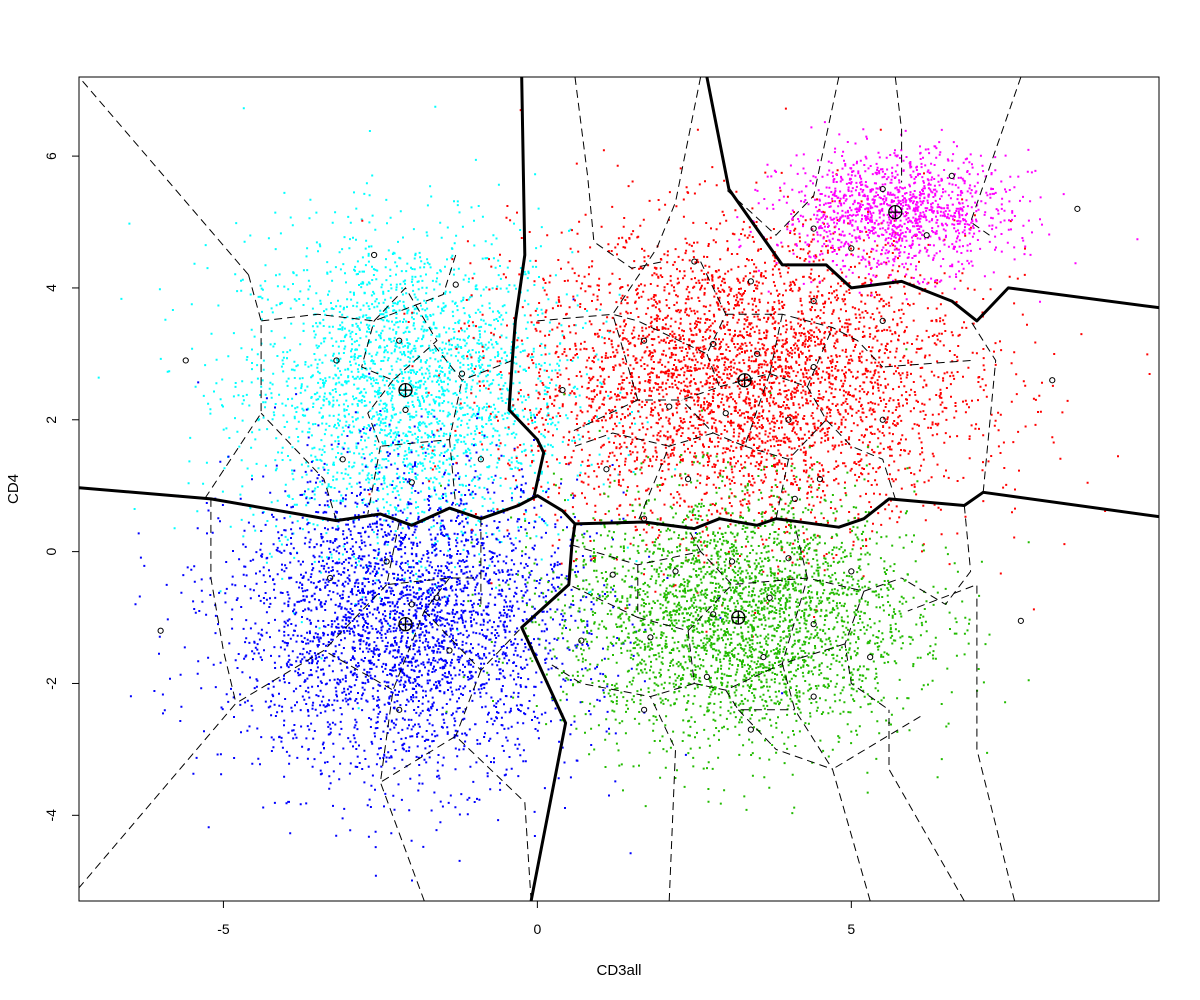 Image resolution: width=1200 pixels, height=1000 pixels. I want to click on x-axis: -5 0 5, so click(536, 918).